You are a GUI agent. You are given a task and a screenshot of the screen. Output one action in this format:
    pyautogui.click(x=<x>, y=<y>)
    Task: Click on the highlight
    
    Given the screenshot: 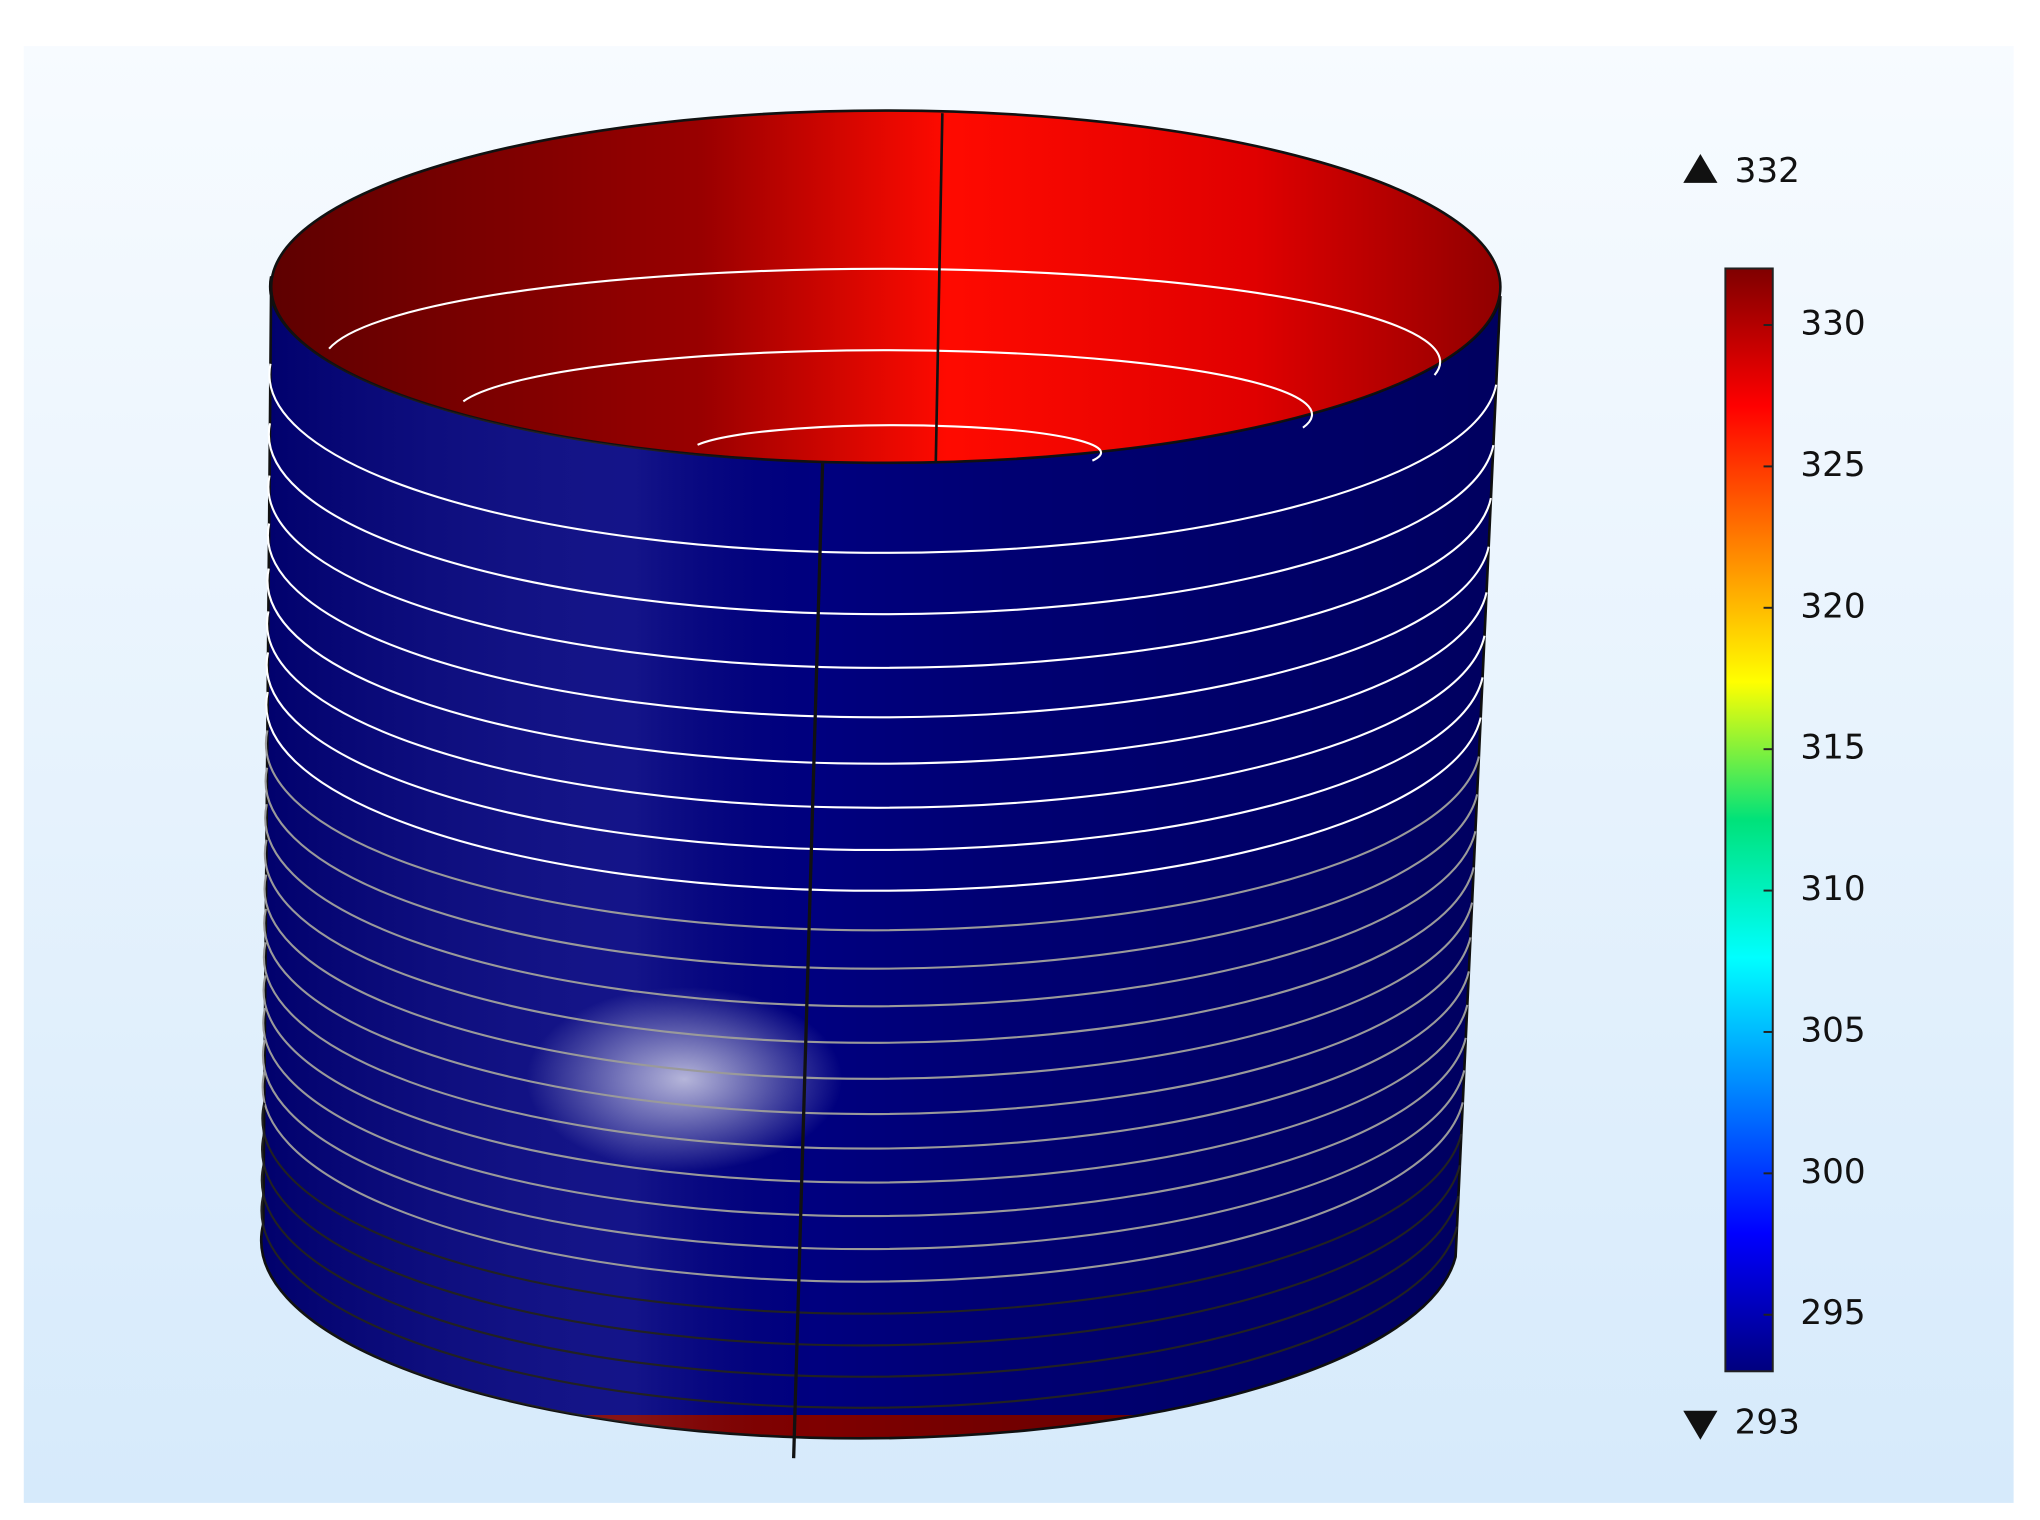 What is the action you would take?
    pyautogui.click(x=684, y=1079)
    